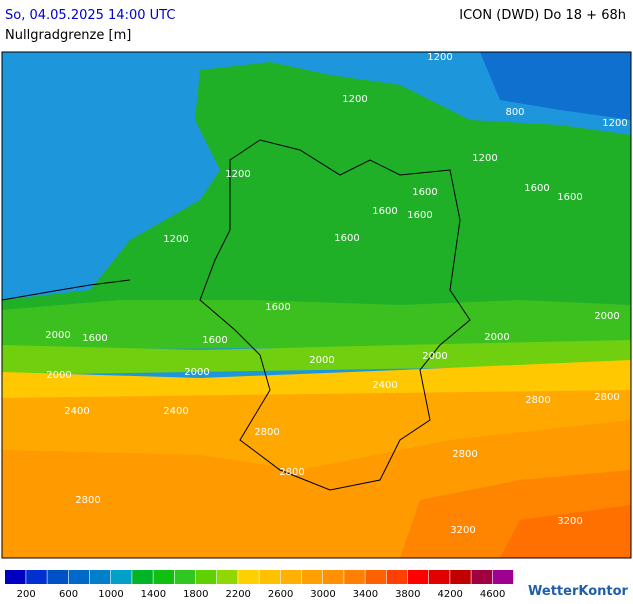 This screenshot has height=604, width=633. Describe the element at coordinates (66, 290) in the screenshot. I see `coastline` at that location.